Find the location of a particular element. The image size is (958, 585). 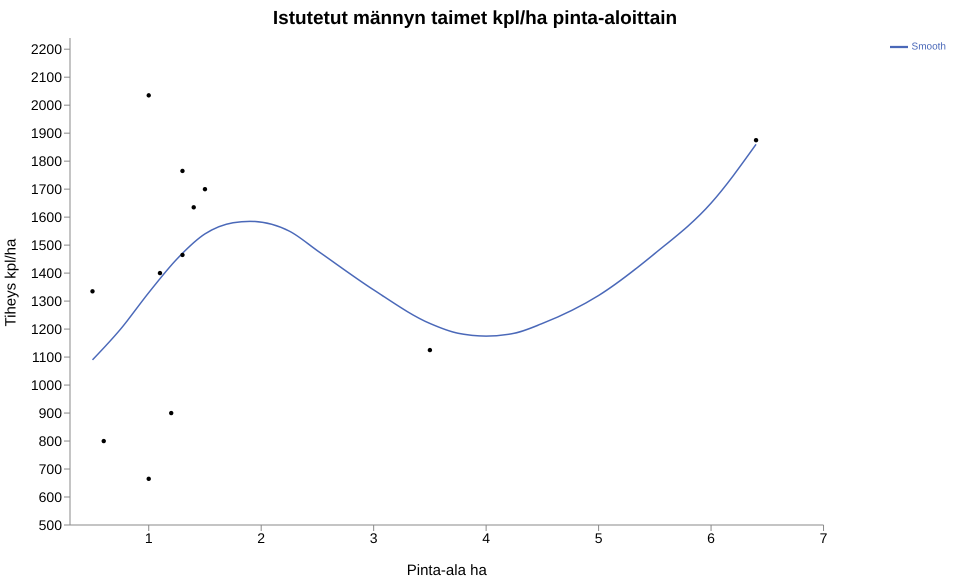

x-tick-label: 3 is located at coordinates (374, 538).